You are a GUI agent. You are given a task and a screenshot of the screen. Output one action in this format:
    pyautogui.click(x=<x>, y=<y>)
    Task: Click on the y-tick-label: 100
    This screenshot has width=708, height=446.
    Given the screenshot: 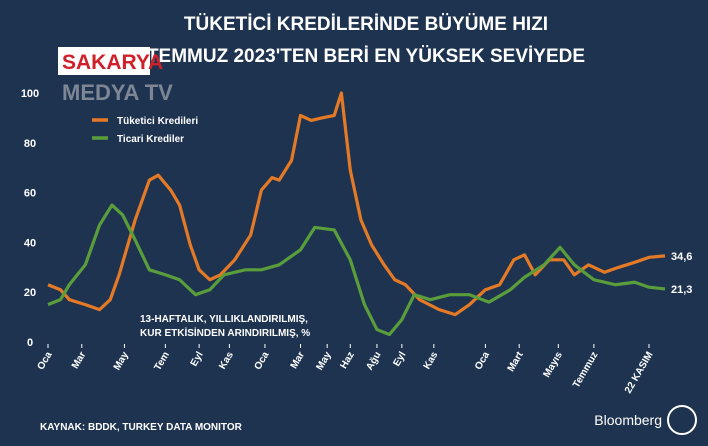 What is the action you would take?
    pyautogui.click(x=30, y=94)
    